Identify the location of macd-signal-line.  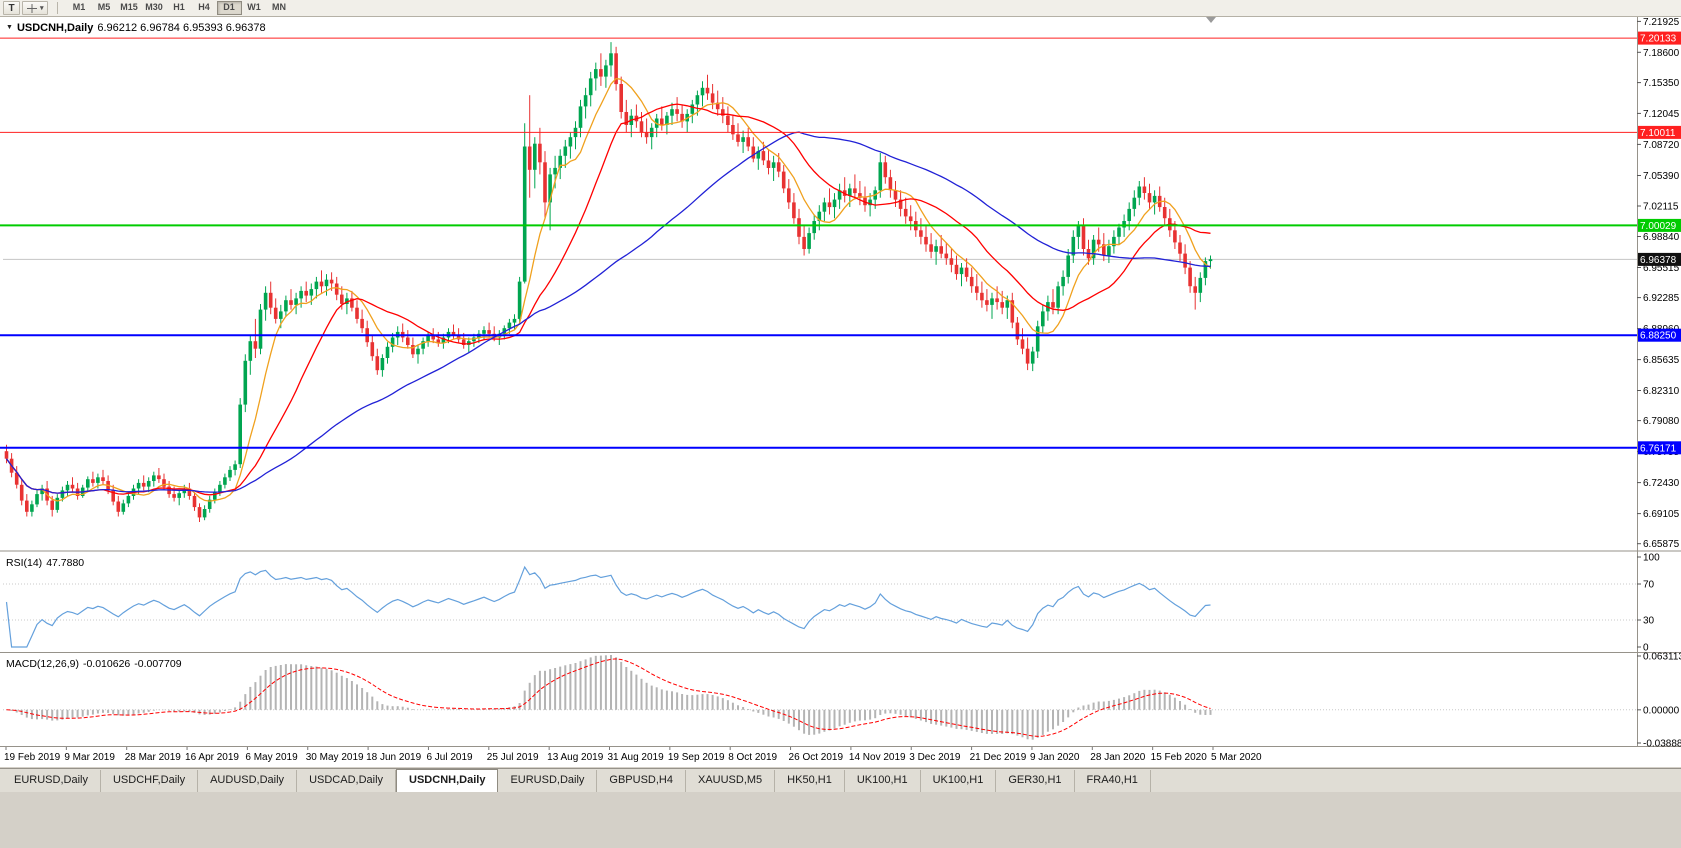
(608, 697).